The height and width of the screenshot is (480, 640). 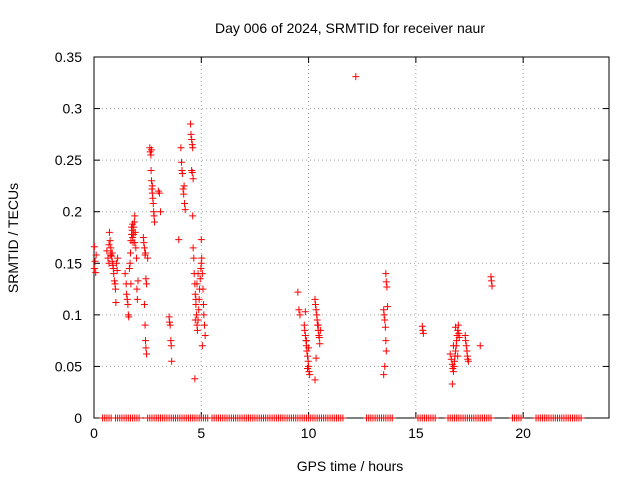 I want to click on x-tick-label: 10, so click(x=309, y=433).